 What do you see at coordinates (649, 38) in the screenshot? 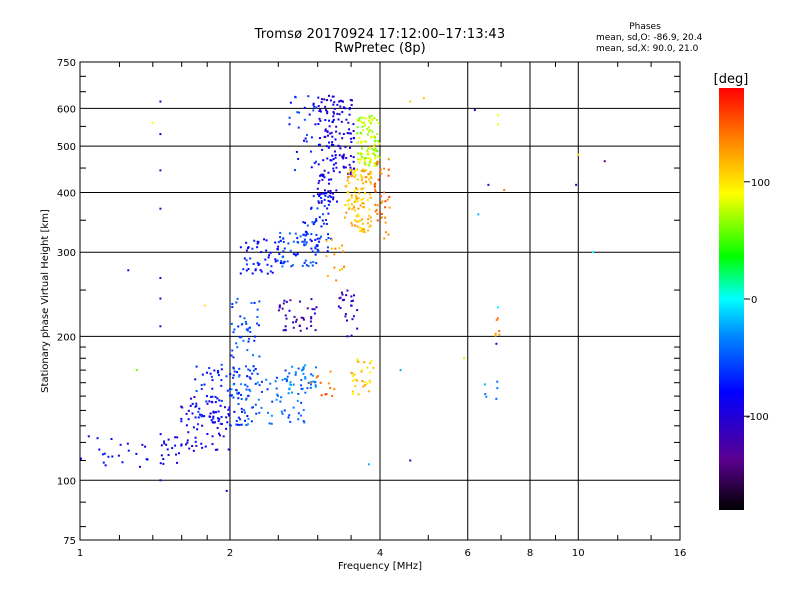
I see `mean-o-stats: mean, sd,O: -86.9, 20.4` at bounding box center [649, 38].